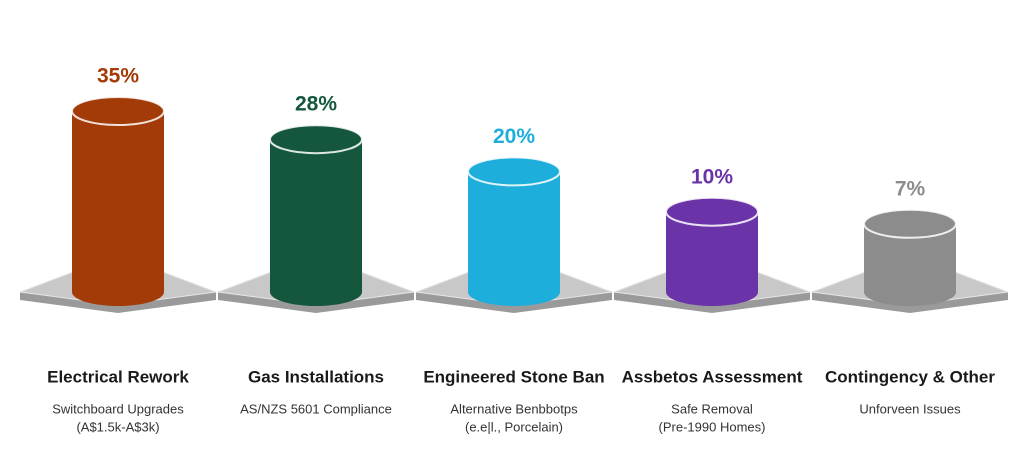  Describe the element at coordinates (118, 408) in the screenshot. I see `category-subtitle: Switchboard Upgrades` at that location.